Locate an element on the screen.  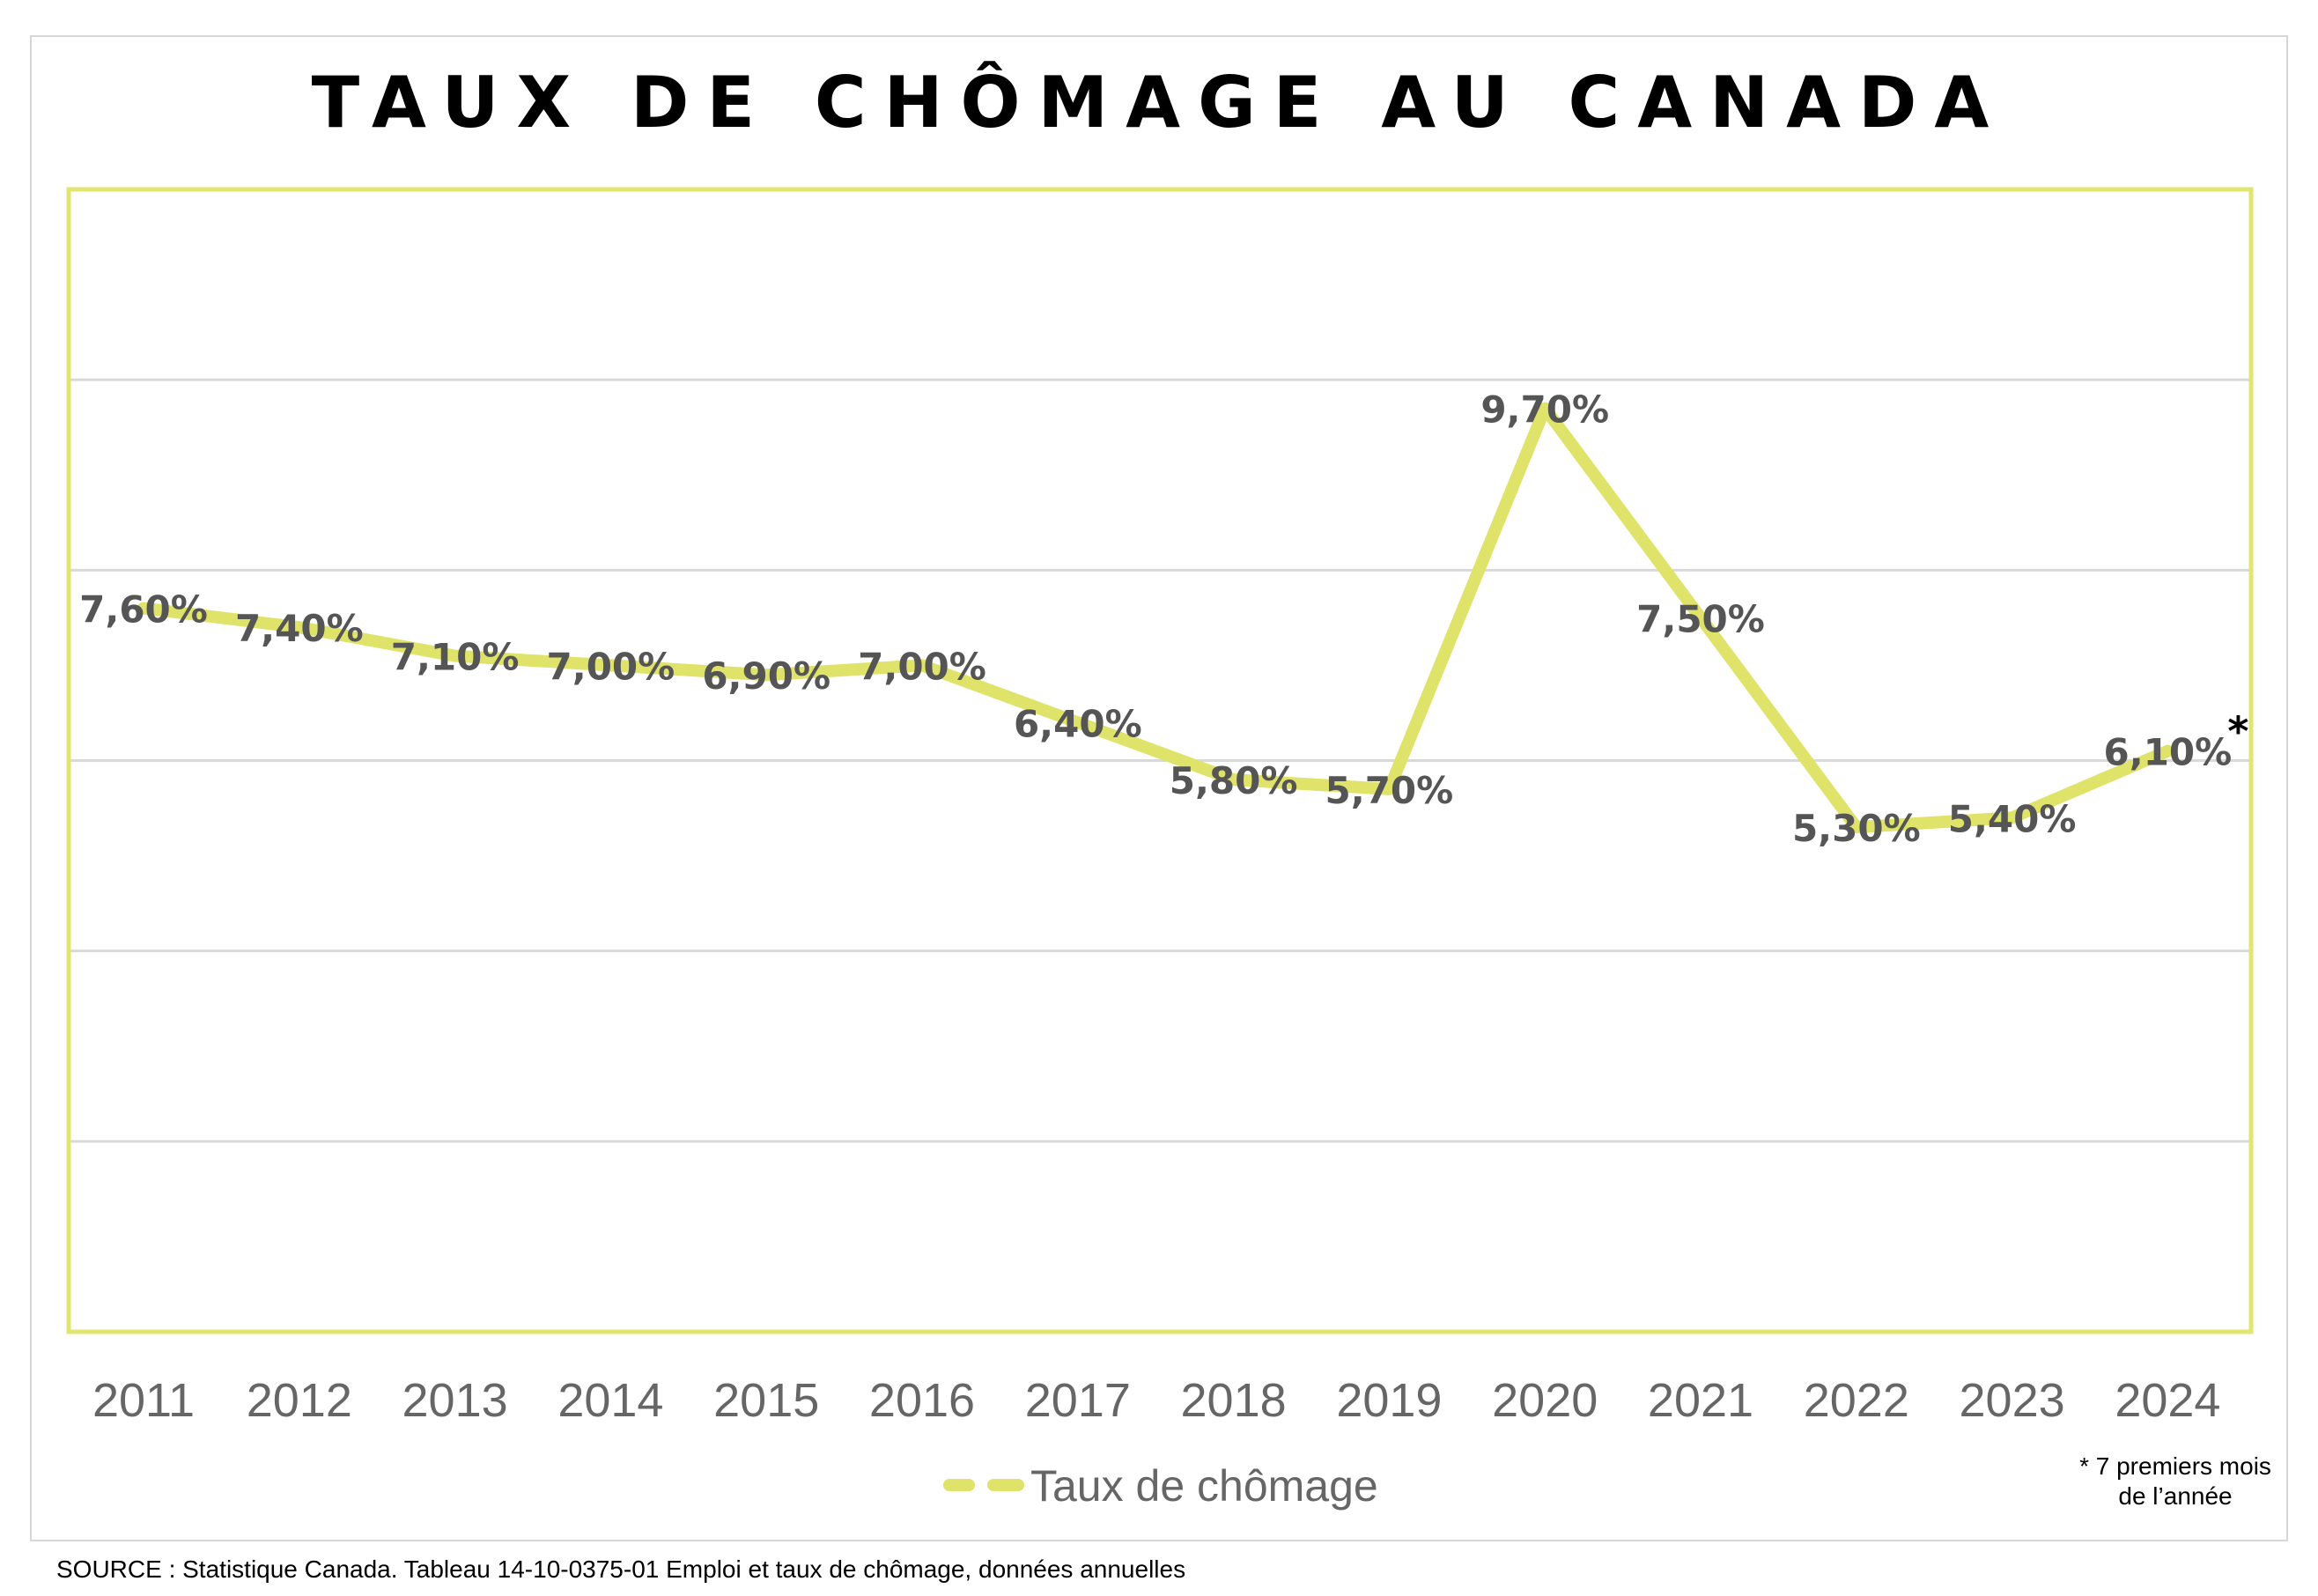
legend-label: Taux de chômage is located at coordinates (1204, 1486).